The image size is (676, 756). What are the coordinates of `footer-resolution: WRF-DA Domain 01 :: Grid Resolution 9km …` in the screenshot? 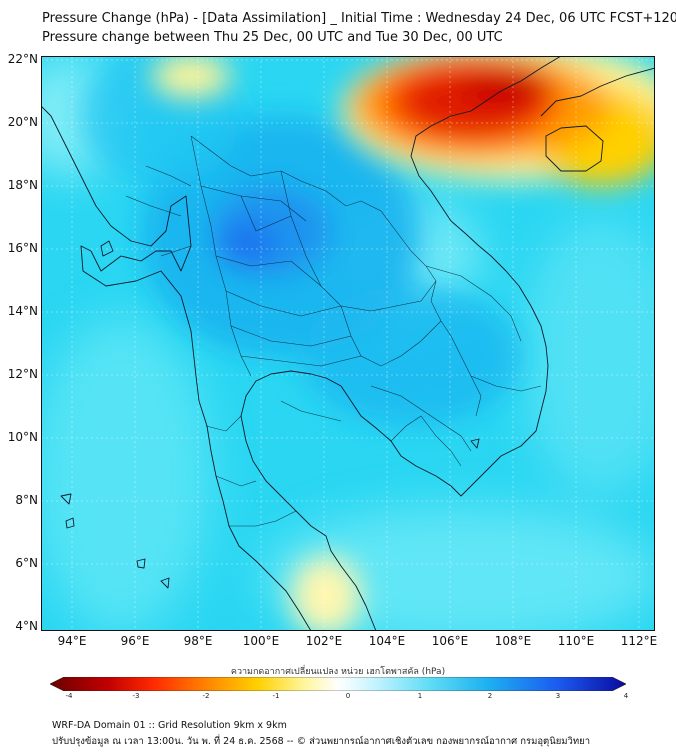 It's located at (169, 725).